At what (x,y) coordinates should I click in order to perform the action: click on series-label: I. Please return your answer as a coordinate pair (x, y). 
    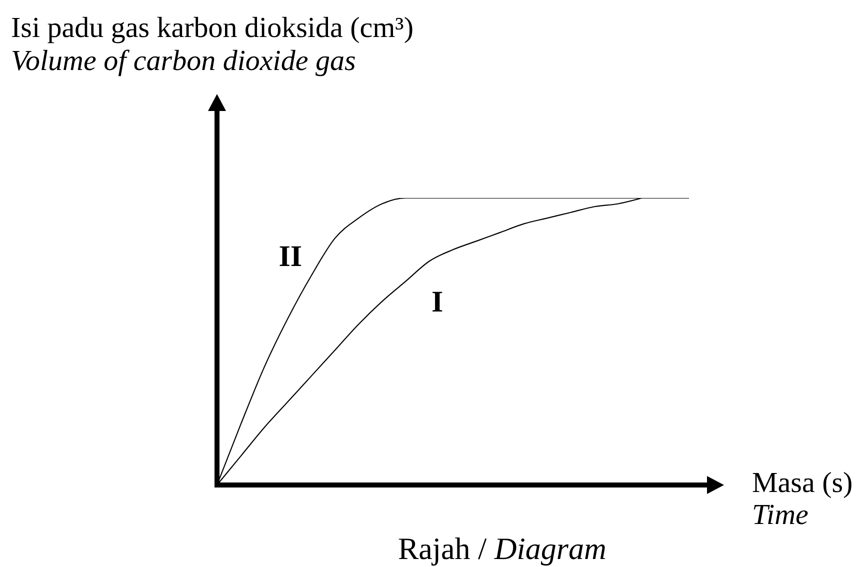
    Looking at the image, I should click on (438, 302).